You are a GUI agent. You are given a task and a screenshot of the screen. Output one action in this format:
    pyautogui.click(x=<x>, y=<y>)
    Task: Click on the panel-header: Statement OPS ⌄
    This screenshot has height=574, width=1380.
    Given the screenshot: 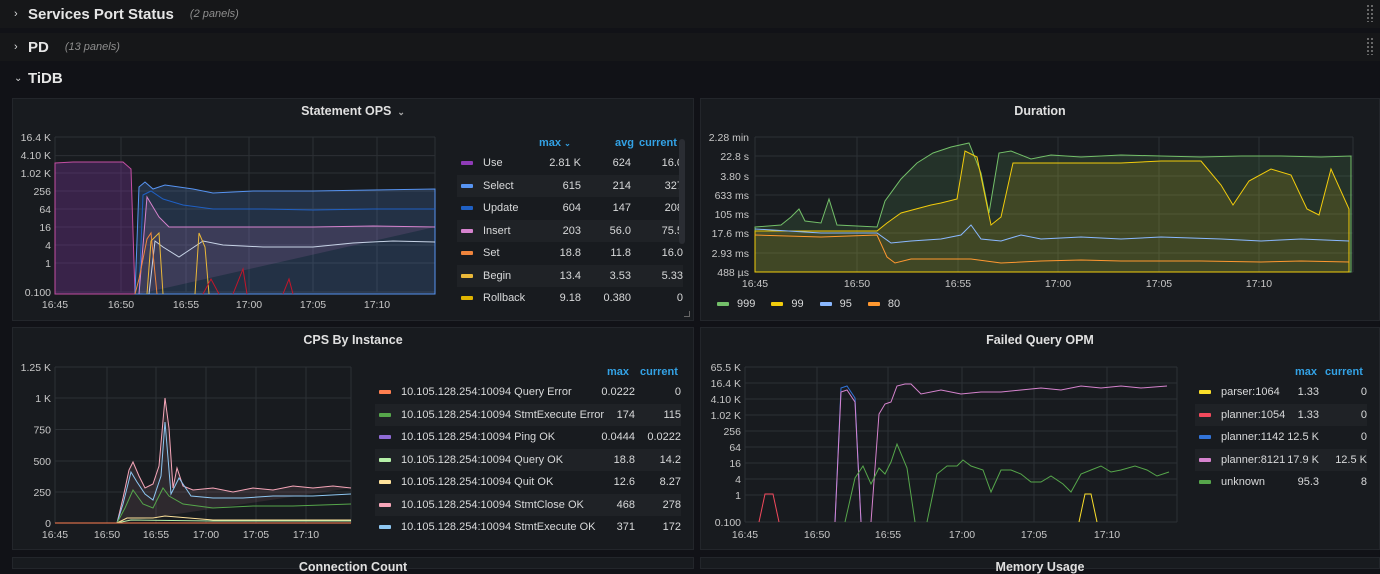 What is the action you would take?
    pyautogui.click(x=353, y=111)
    